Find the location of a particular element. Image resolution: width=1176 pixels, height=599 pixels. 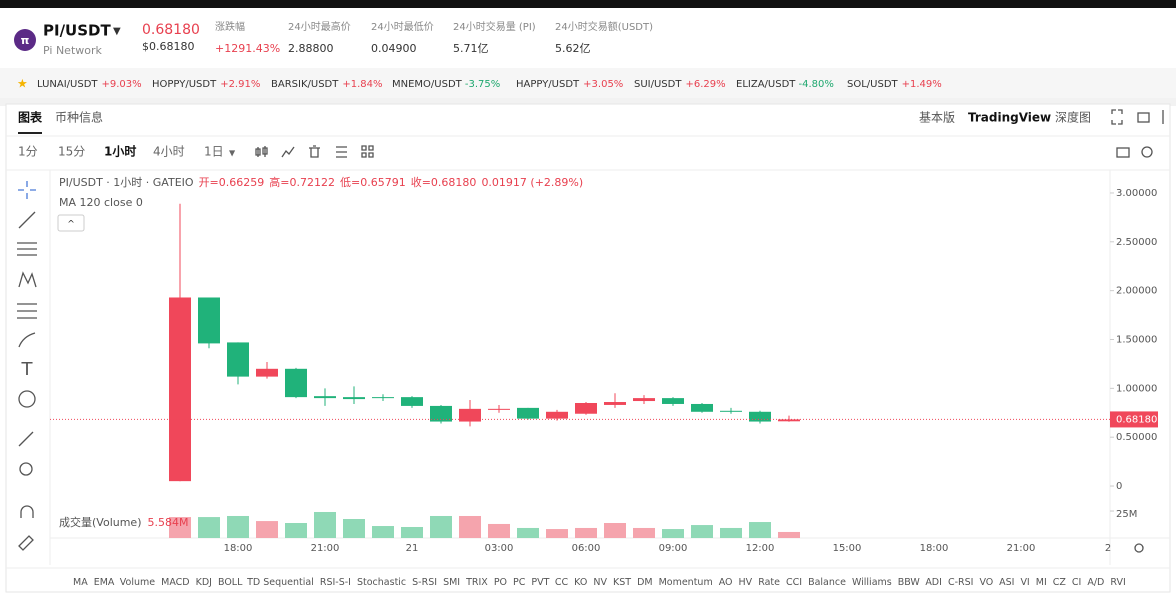

trendline-tool is located at coordinates (27, 220).